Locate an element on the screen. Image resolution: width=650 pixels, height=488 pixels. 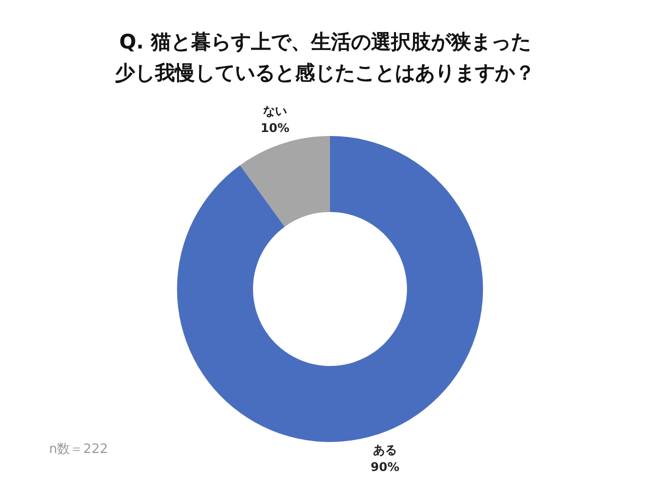
slice-label: ない is located at coordinates (274, 111).